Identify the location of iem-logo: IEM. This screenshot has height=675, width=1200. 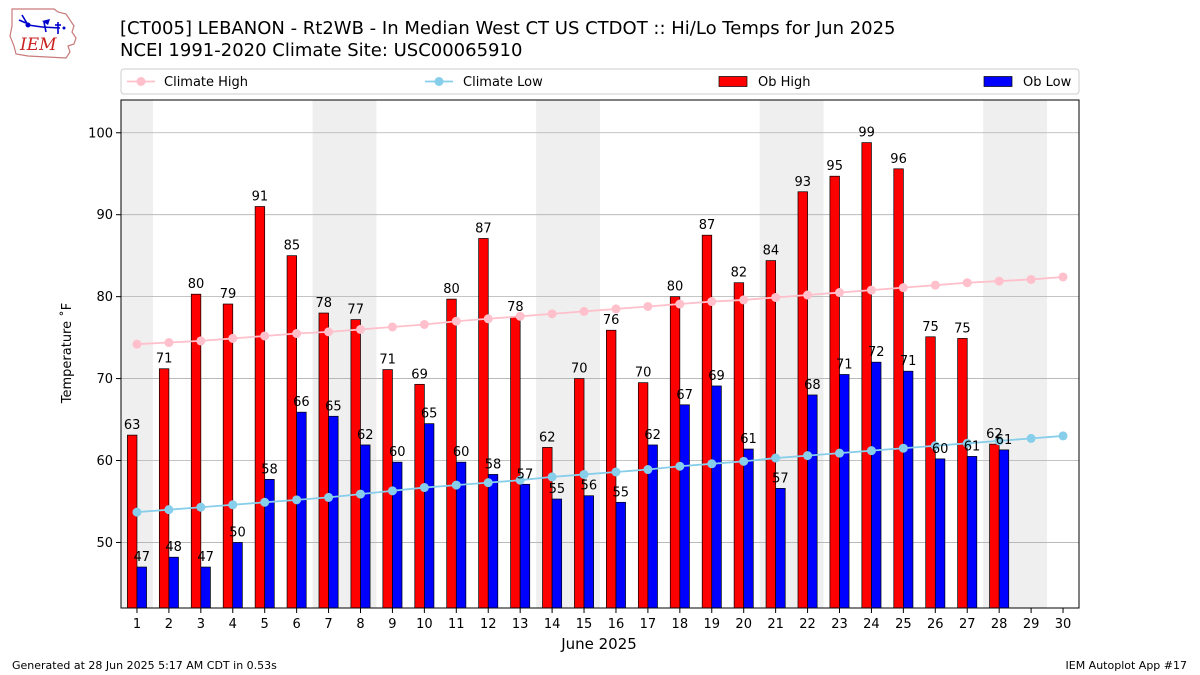
(43, 33).